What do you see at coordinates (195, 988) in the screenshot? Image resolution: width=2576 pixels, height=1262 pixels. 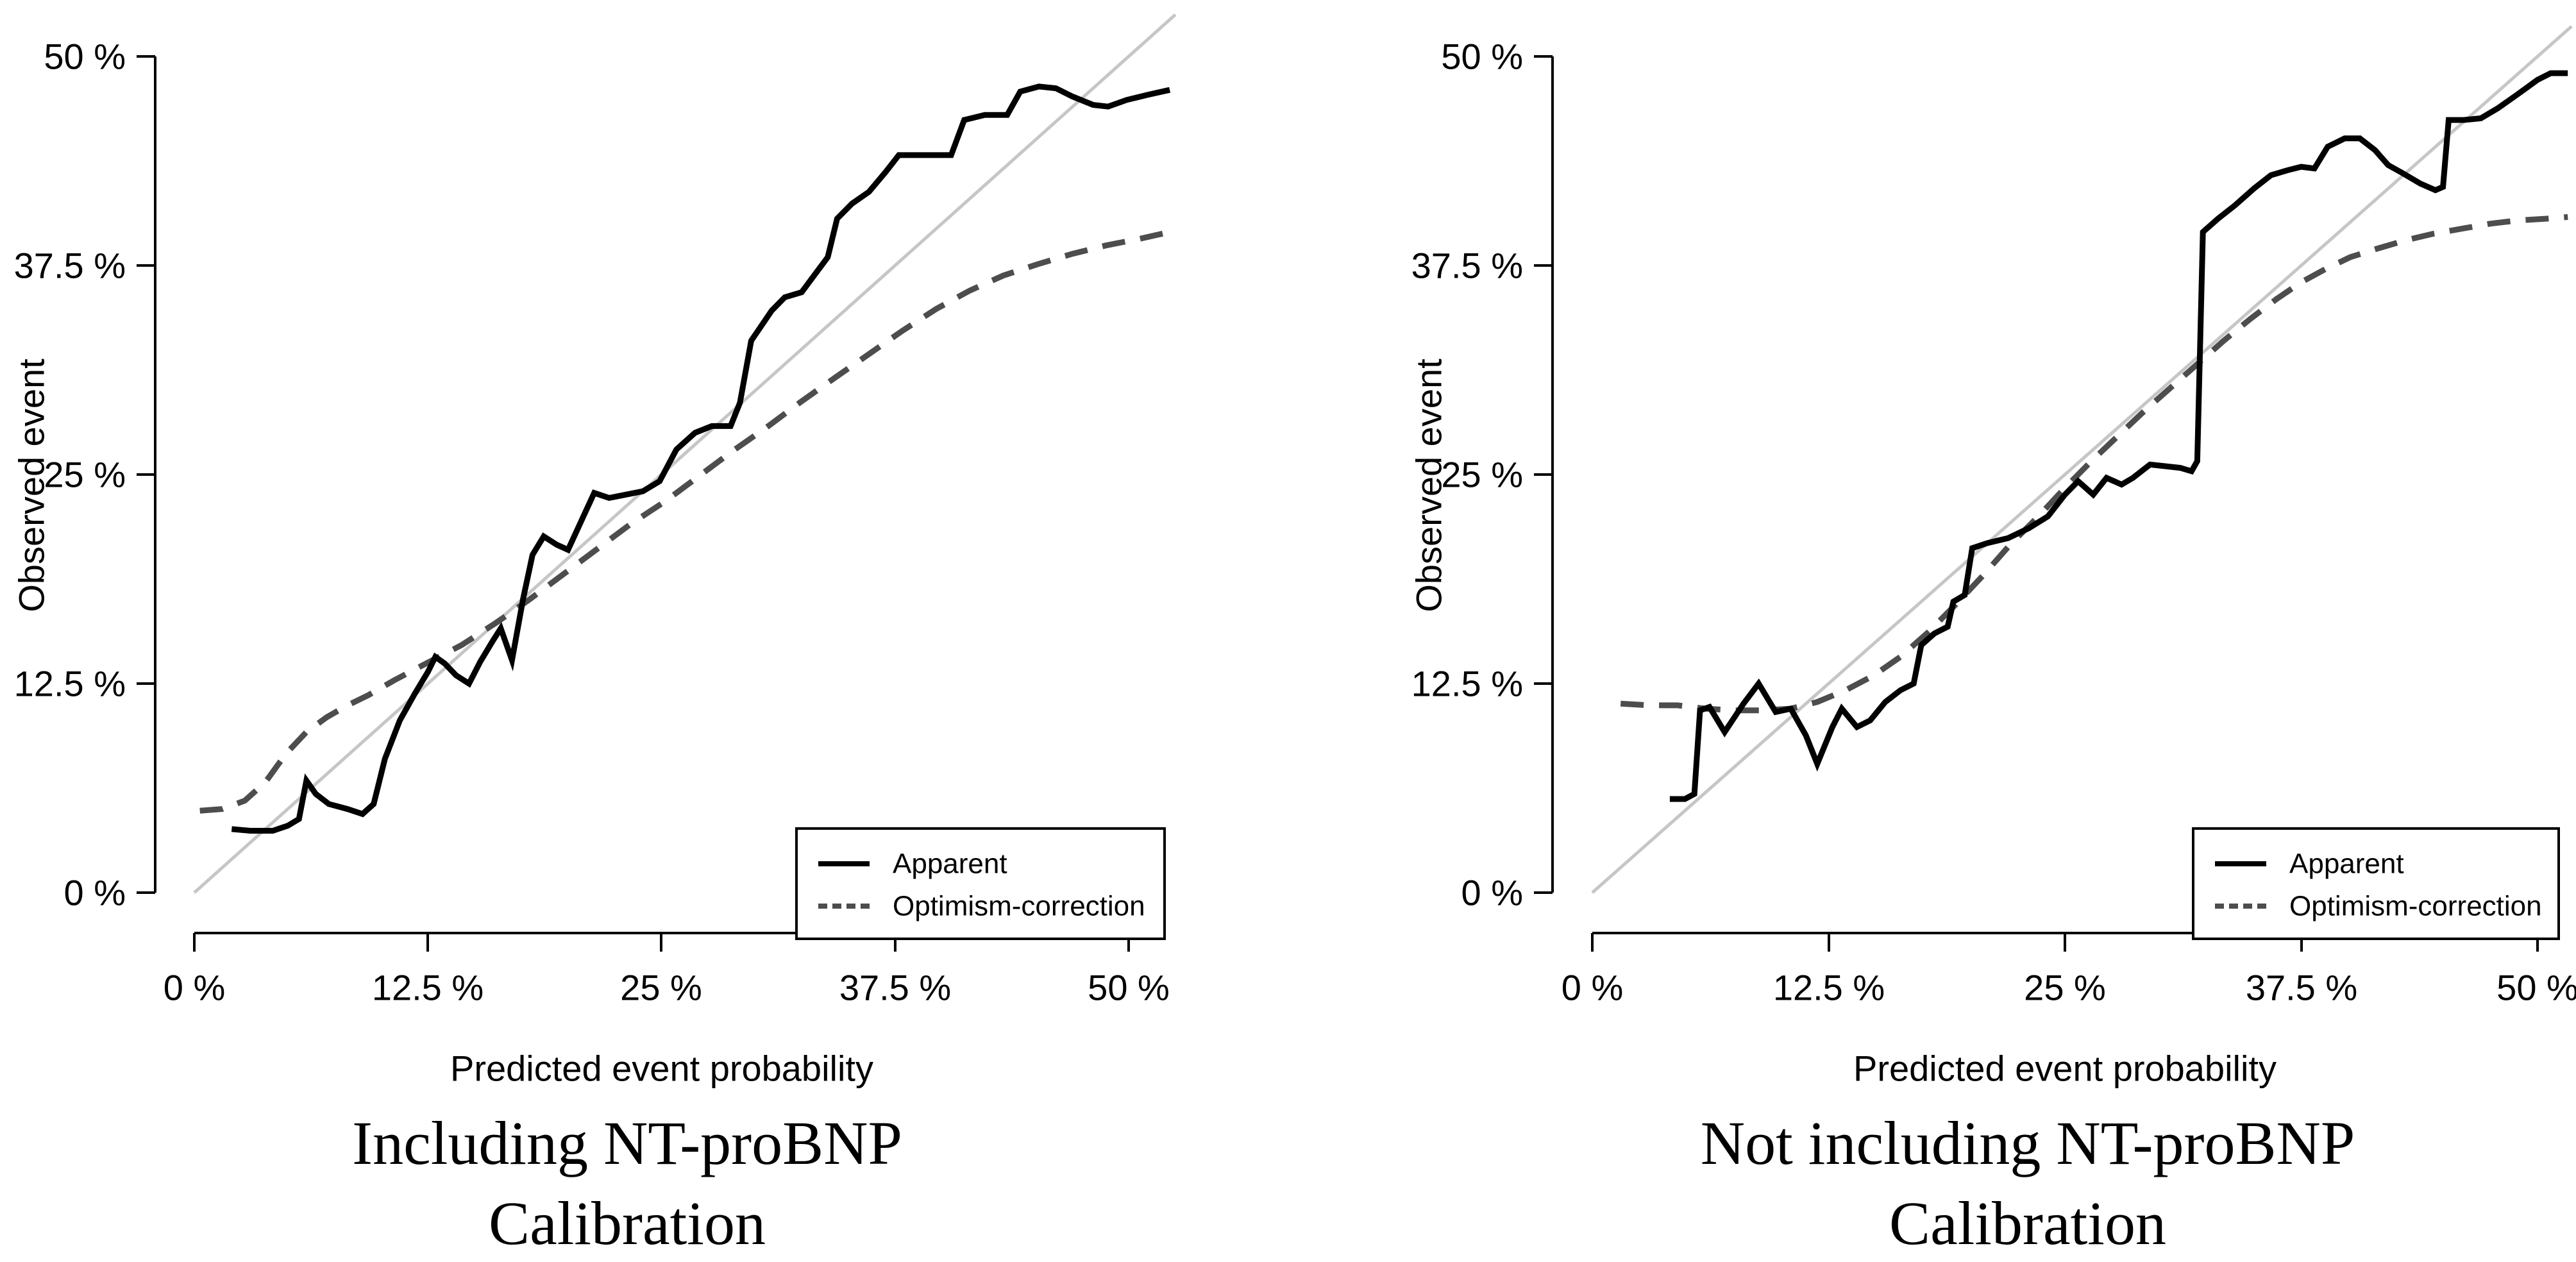 I see `left-x-tick-label: 0 %` at bounding box center [195, 988].